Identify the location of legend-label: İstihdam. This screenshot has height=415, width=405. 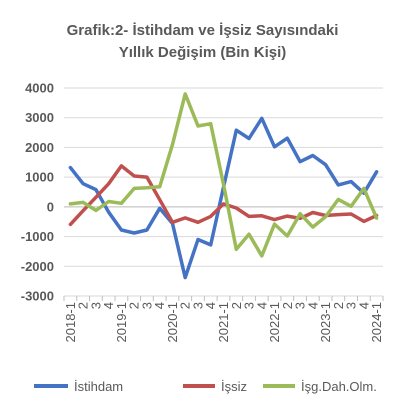
(98, 386).